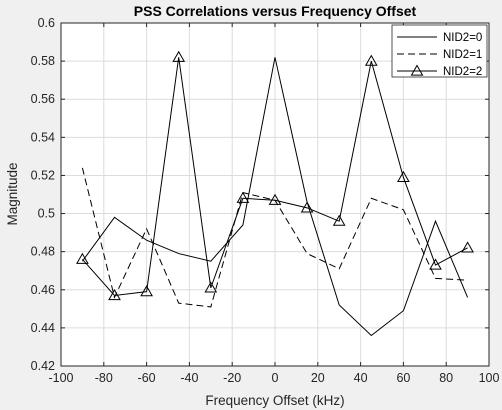  I want to click on legend-marker, so click(417, 70).